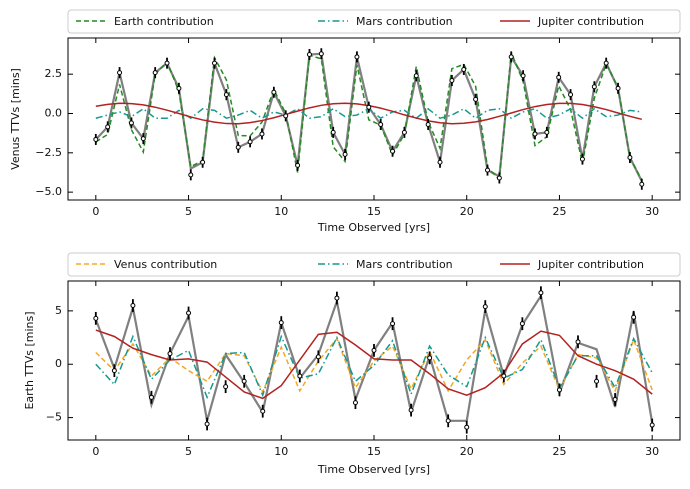 This screenshot has width=690, height=489. I want to click on legend-label: Mars contribution, so click(404, 21).